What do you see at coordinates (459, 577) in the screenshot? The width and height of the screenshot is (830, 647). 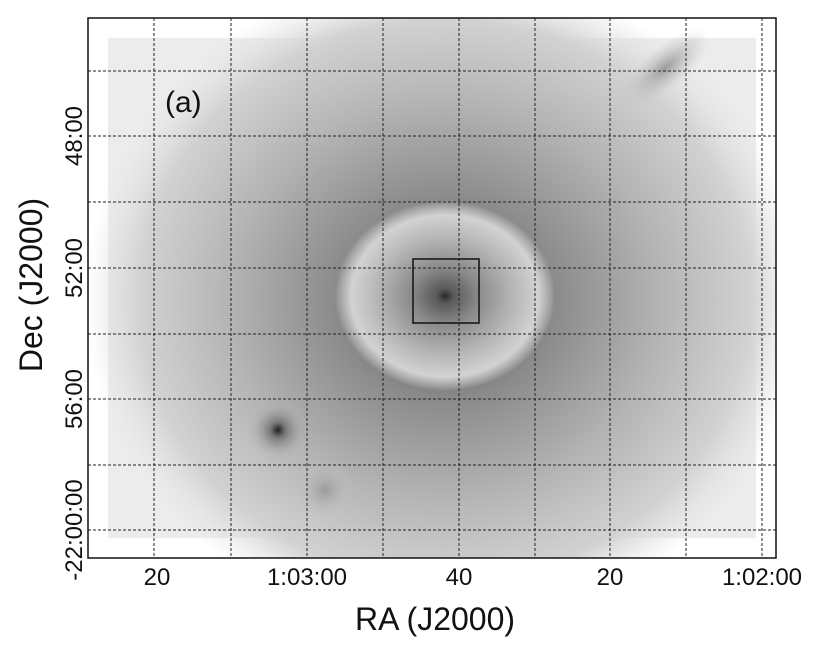 I see `x-tick-label: 40` at bounding box center [459, 577].